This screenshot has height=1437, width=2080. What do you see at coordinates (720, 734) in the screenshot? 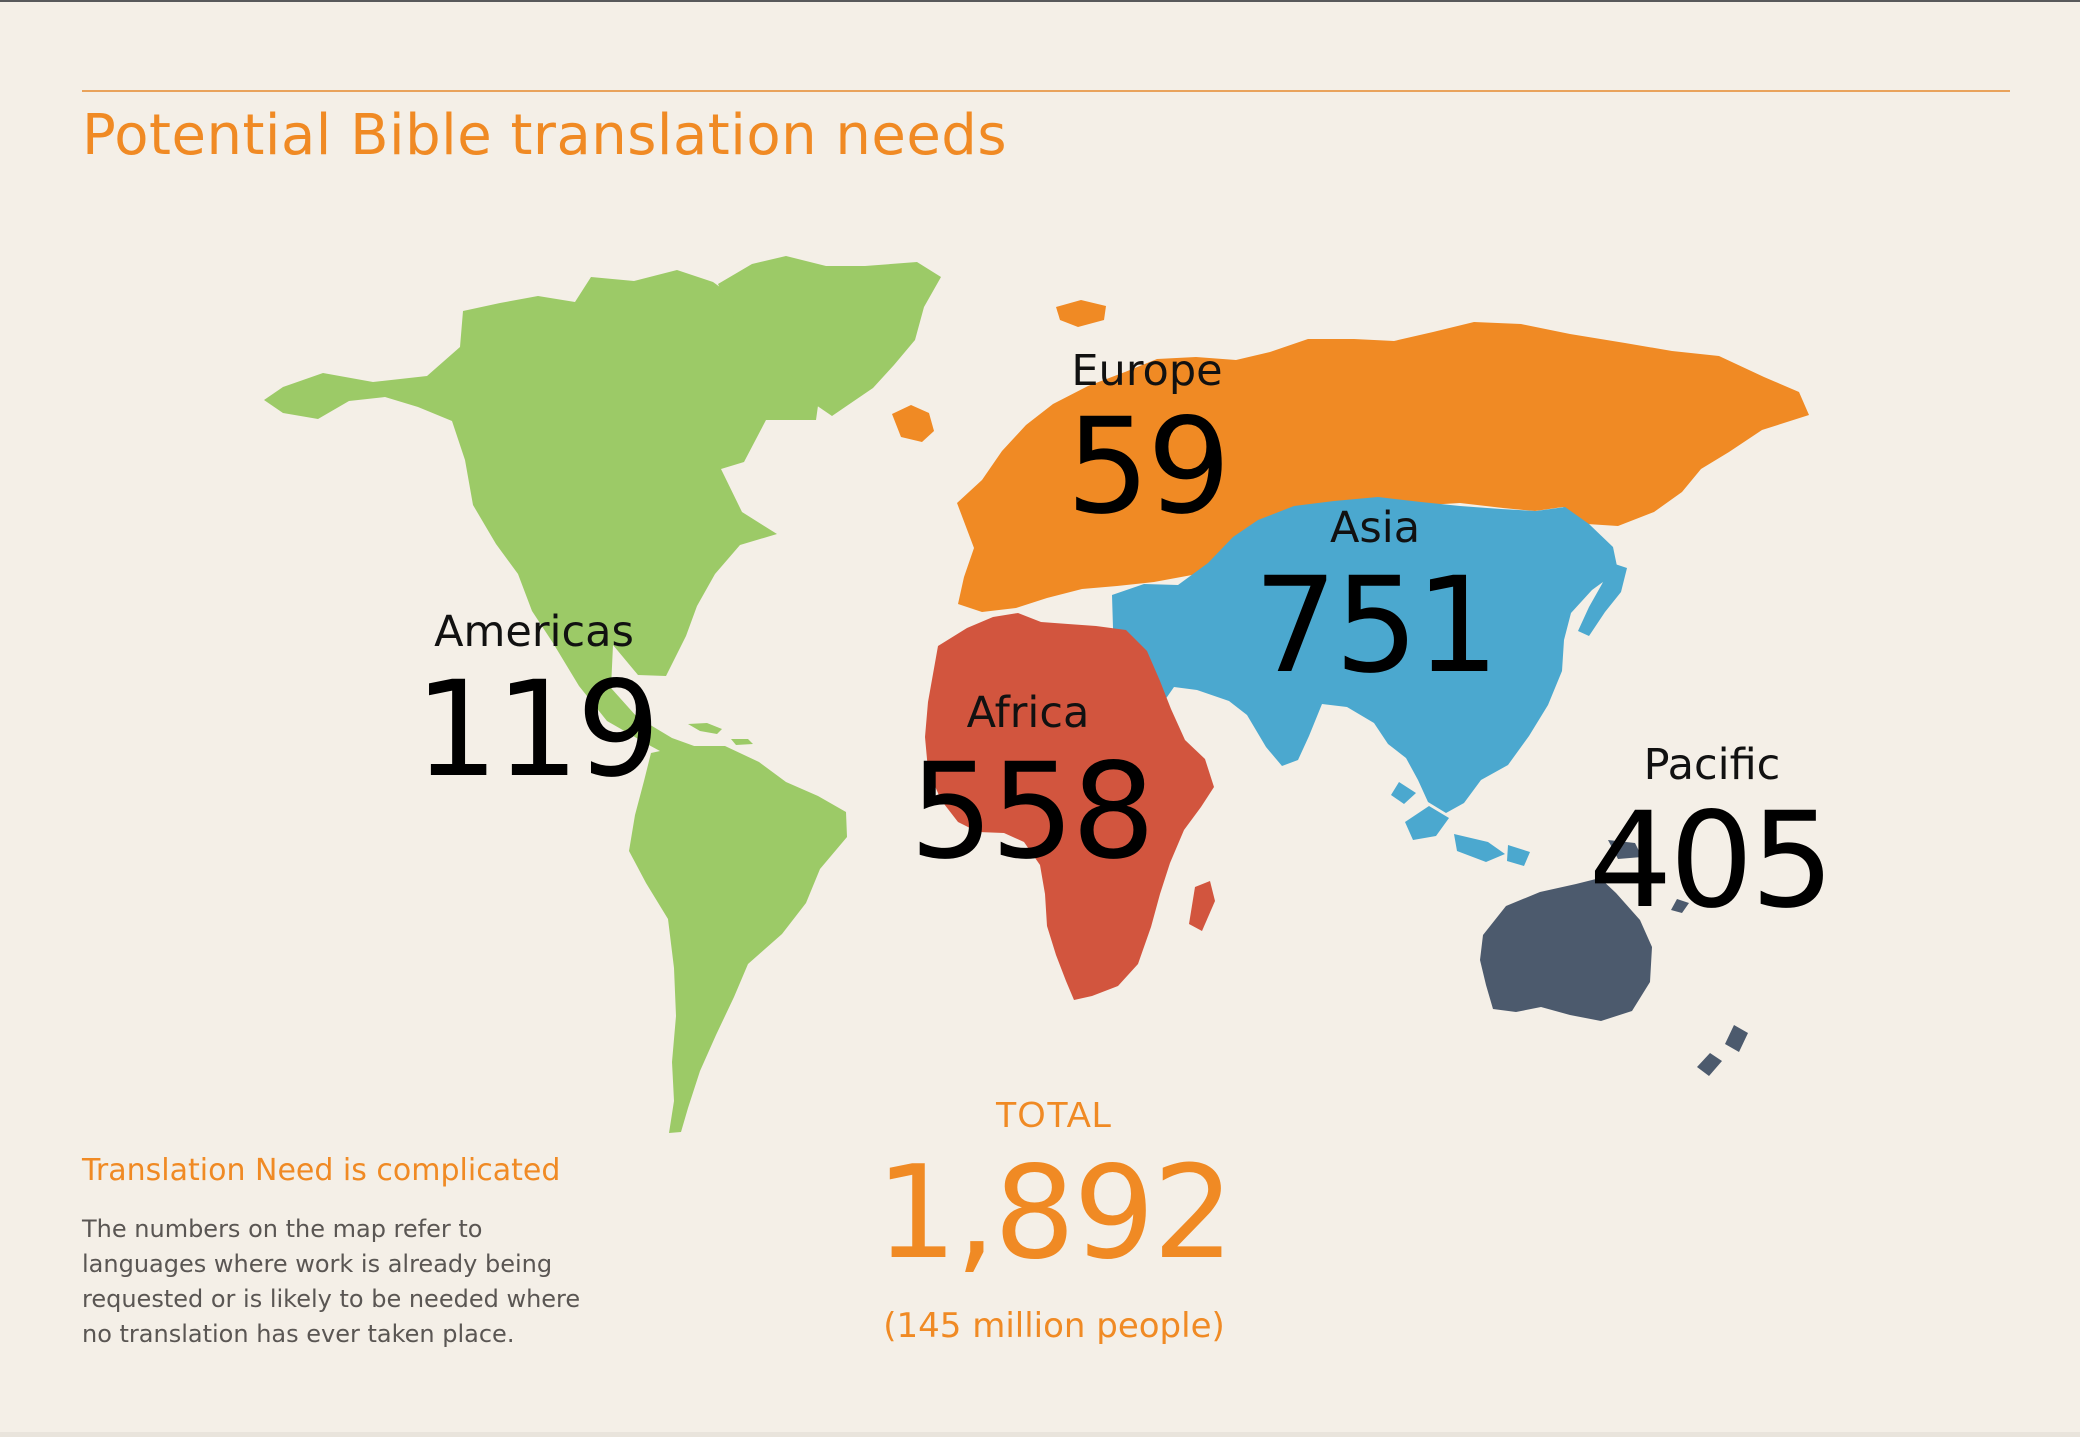
I see `caribbean-islands` at bounding box center [720, 734].